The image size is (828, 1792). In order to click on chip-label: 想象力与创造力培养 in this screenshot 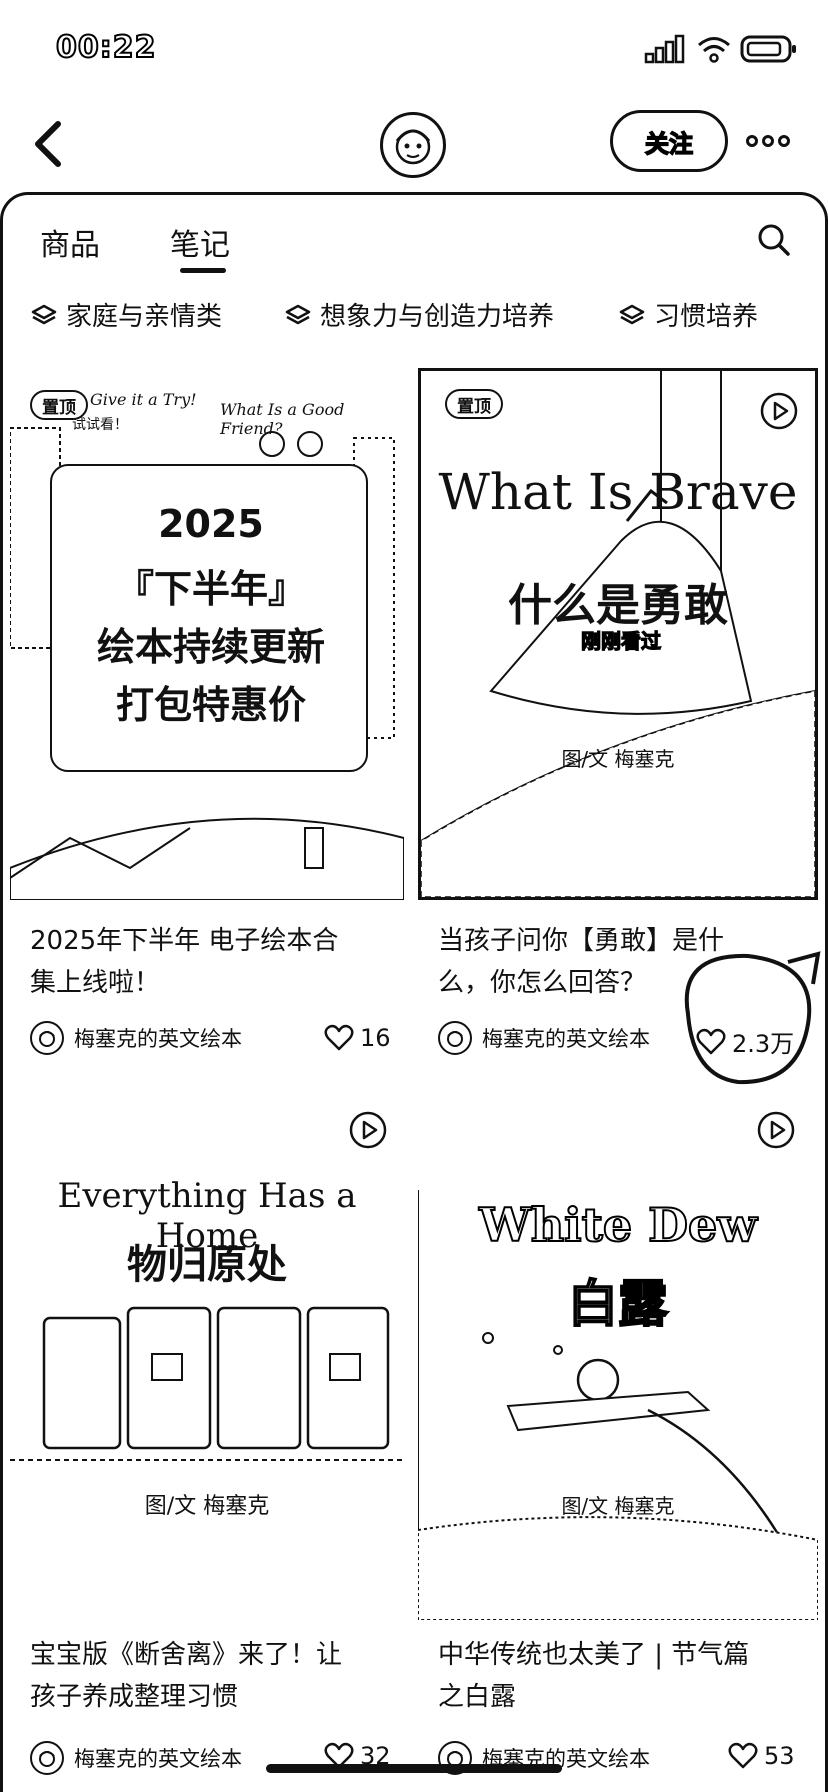, I will do `click(437, 317)`.